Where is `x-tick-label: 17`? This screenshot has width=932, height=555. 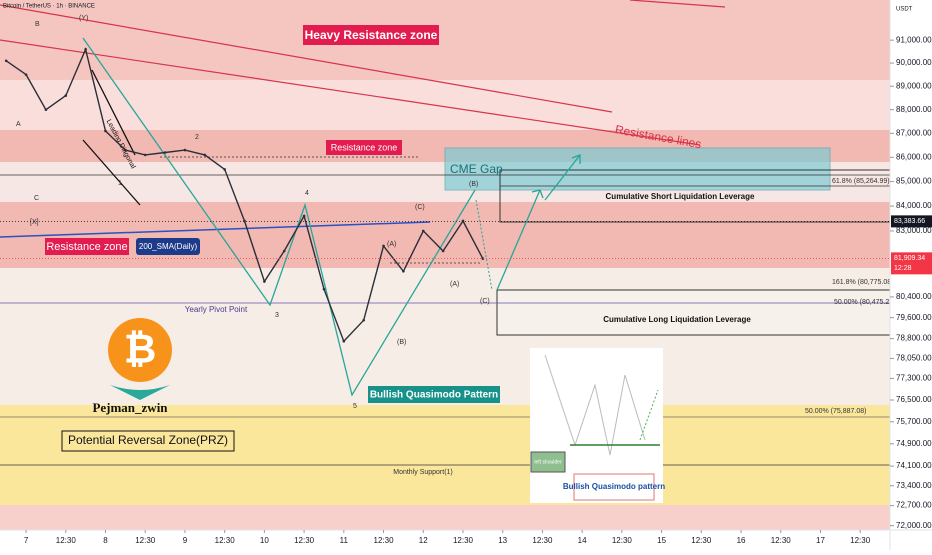
x-tick-label: 17 is located at coordinates (820, 540).